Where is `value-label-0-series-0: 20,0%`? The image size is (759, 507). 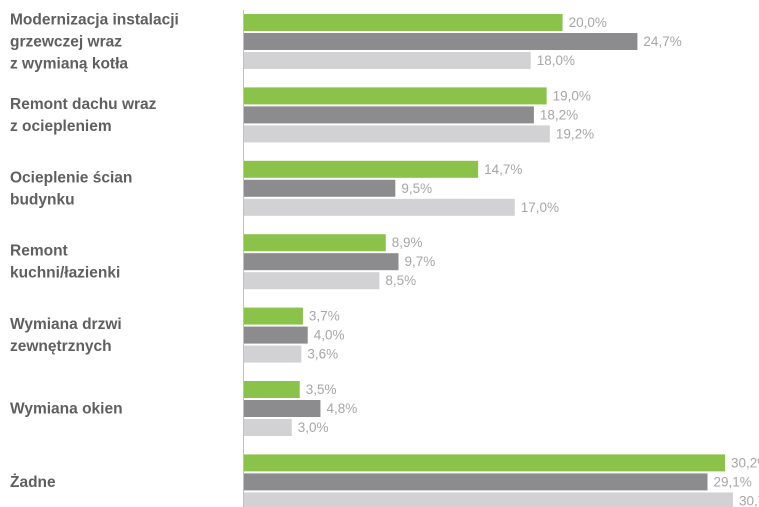
value-label-0-series-0: 20,0% is located at coordinates (588, 22).